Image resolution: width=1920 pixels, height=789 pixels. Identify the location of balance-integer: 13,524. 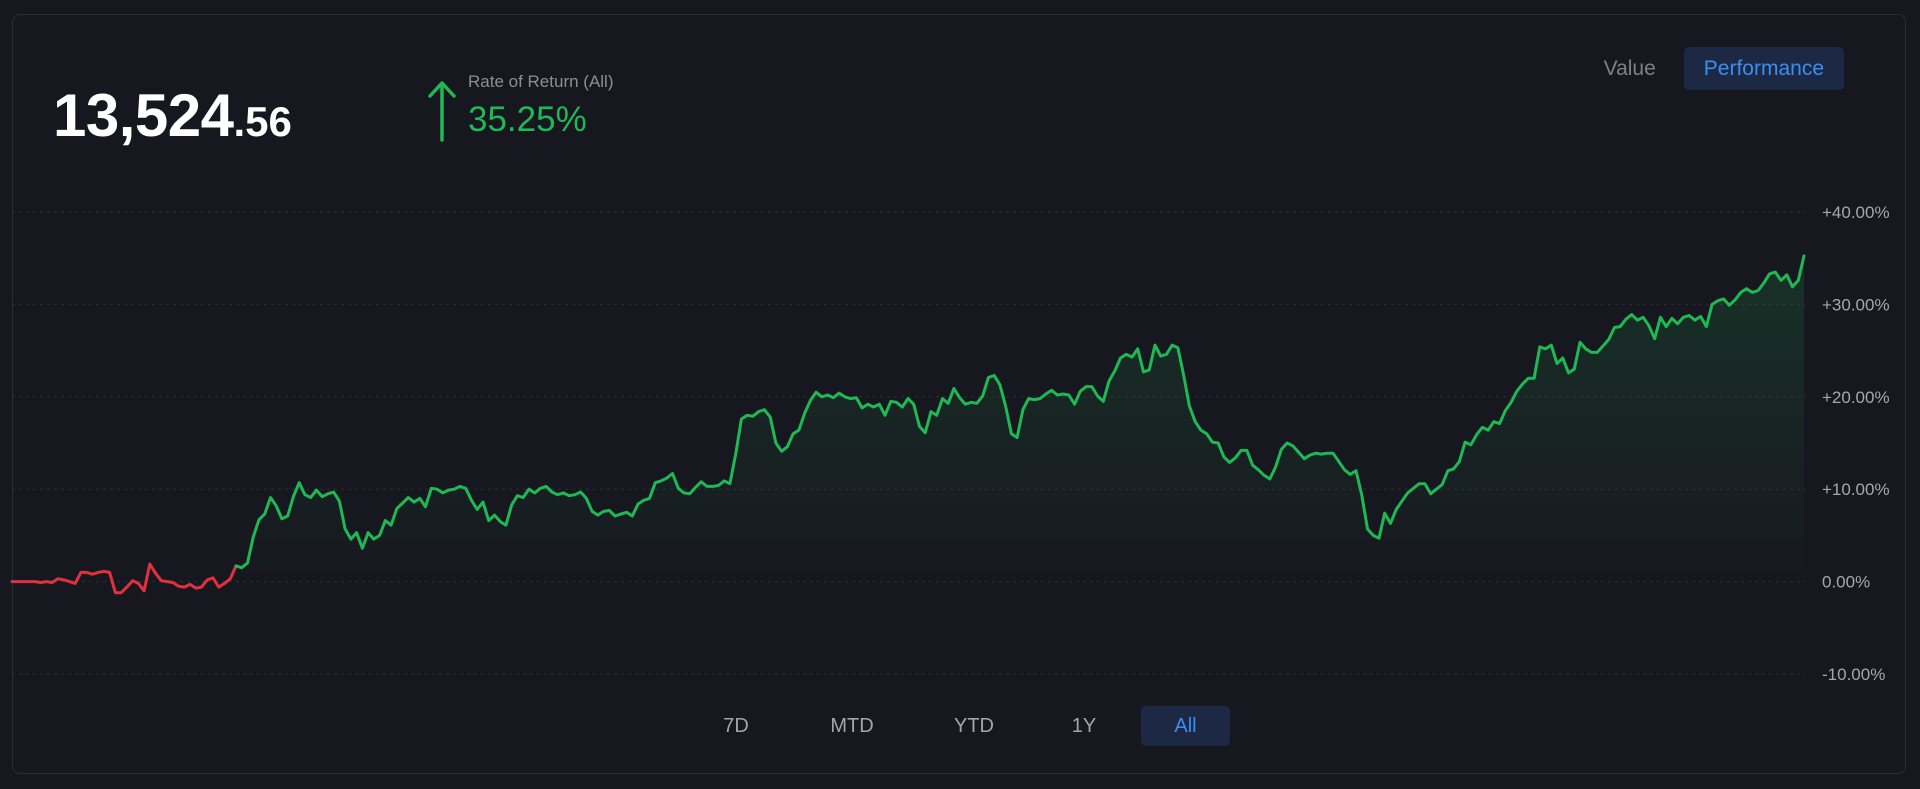
(143, 115).